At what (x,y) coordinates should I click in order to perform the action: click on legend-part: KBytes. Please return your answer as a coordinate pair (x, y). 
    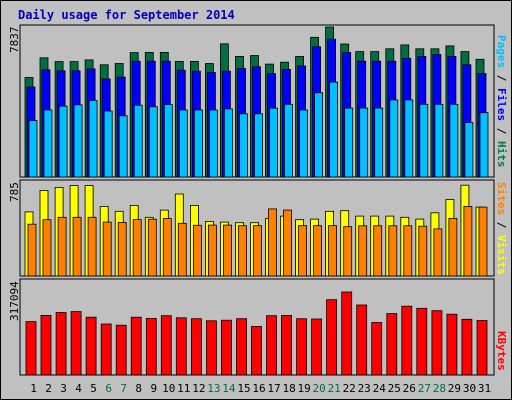
    Looking at the image, I should click on (501, 351).